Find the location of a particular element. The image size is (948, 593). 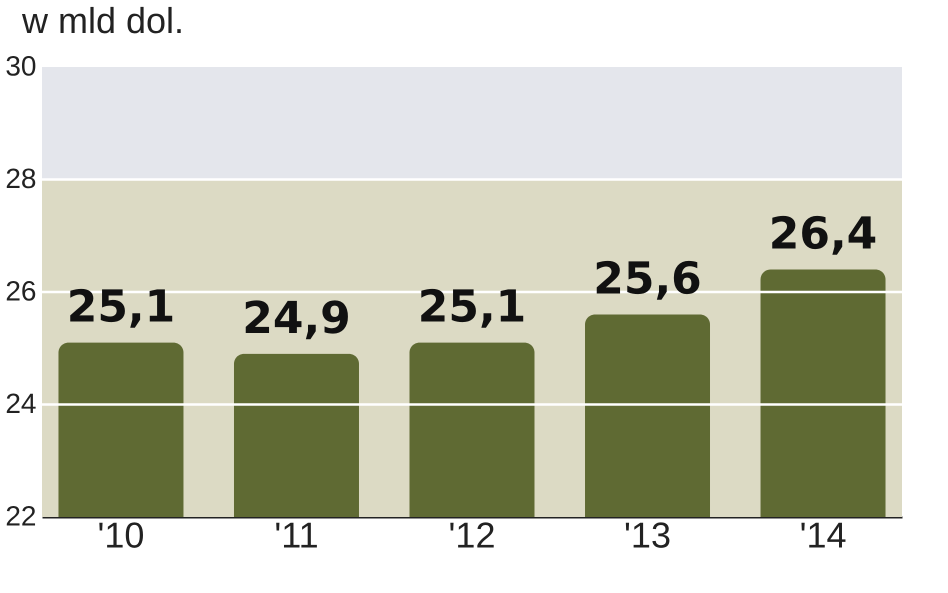

x-tick-label: '11 is located at coordinates (296, 535).